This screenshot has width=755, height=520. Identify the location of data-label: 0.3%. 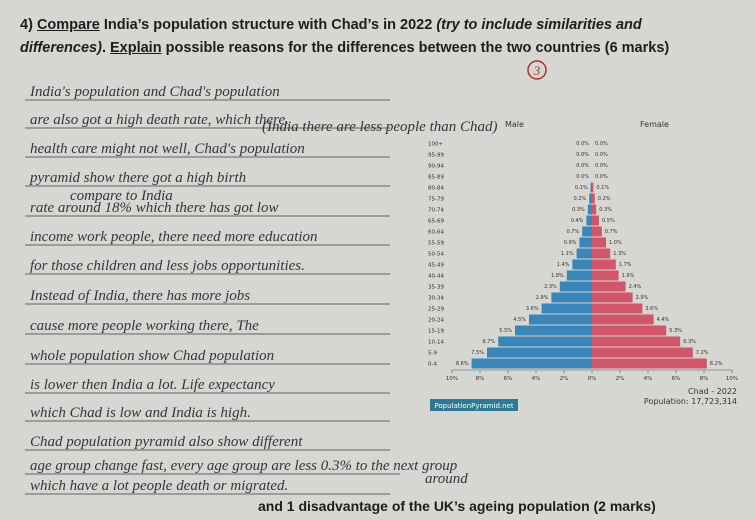
(578, 210).